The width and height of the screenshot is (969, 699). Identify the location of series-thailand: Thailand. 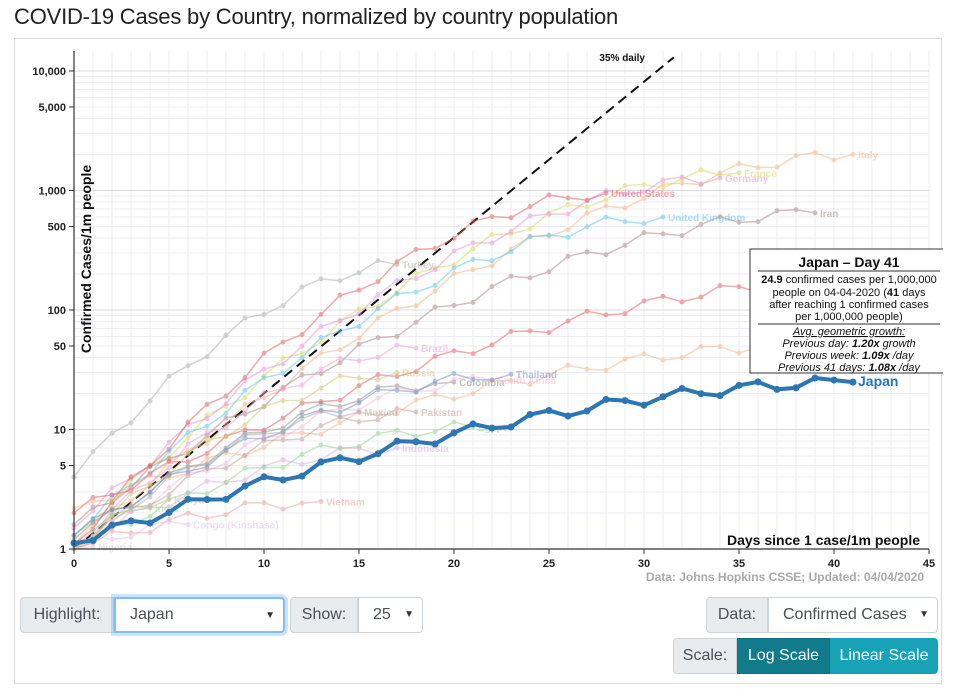
(314, 454).